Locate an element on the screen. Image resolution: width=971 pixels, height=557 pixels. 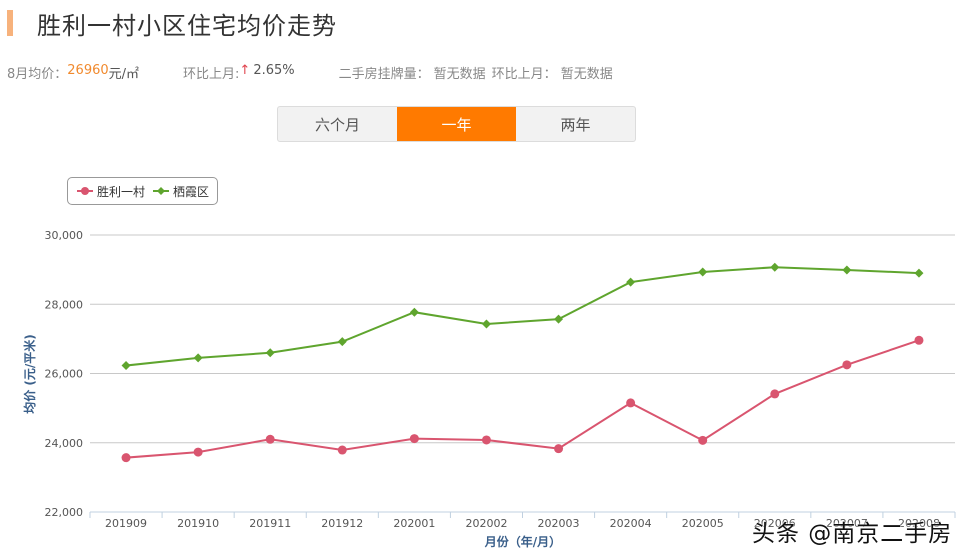
y-tick-label: 26,000 is located at coordinates (64, 374).